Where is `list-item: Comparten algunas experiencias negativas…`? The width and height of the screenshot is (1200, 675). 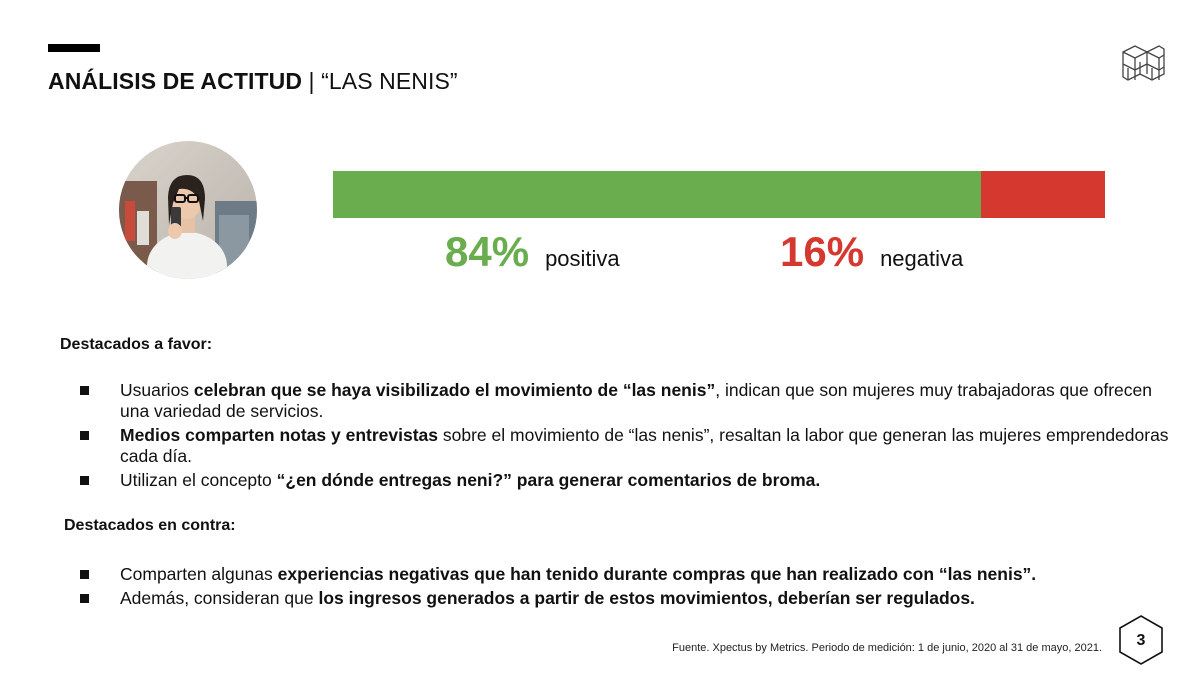
list-item: Comparten algunas experiencias negativas… is located at coordinates (592, 574).